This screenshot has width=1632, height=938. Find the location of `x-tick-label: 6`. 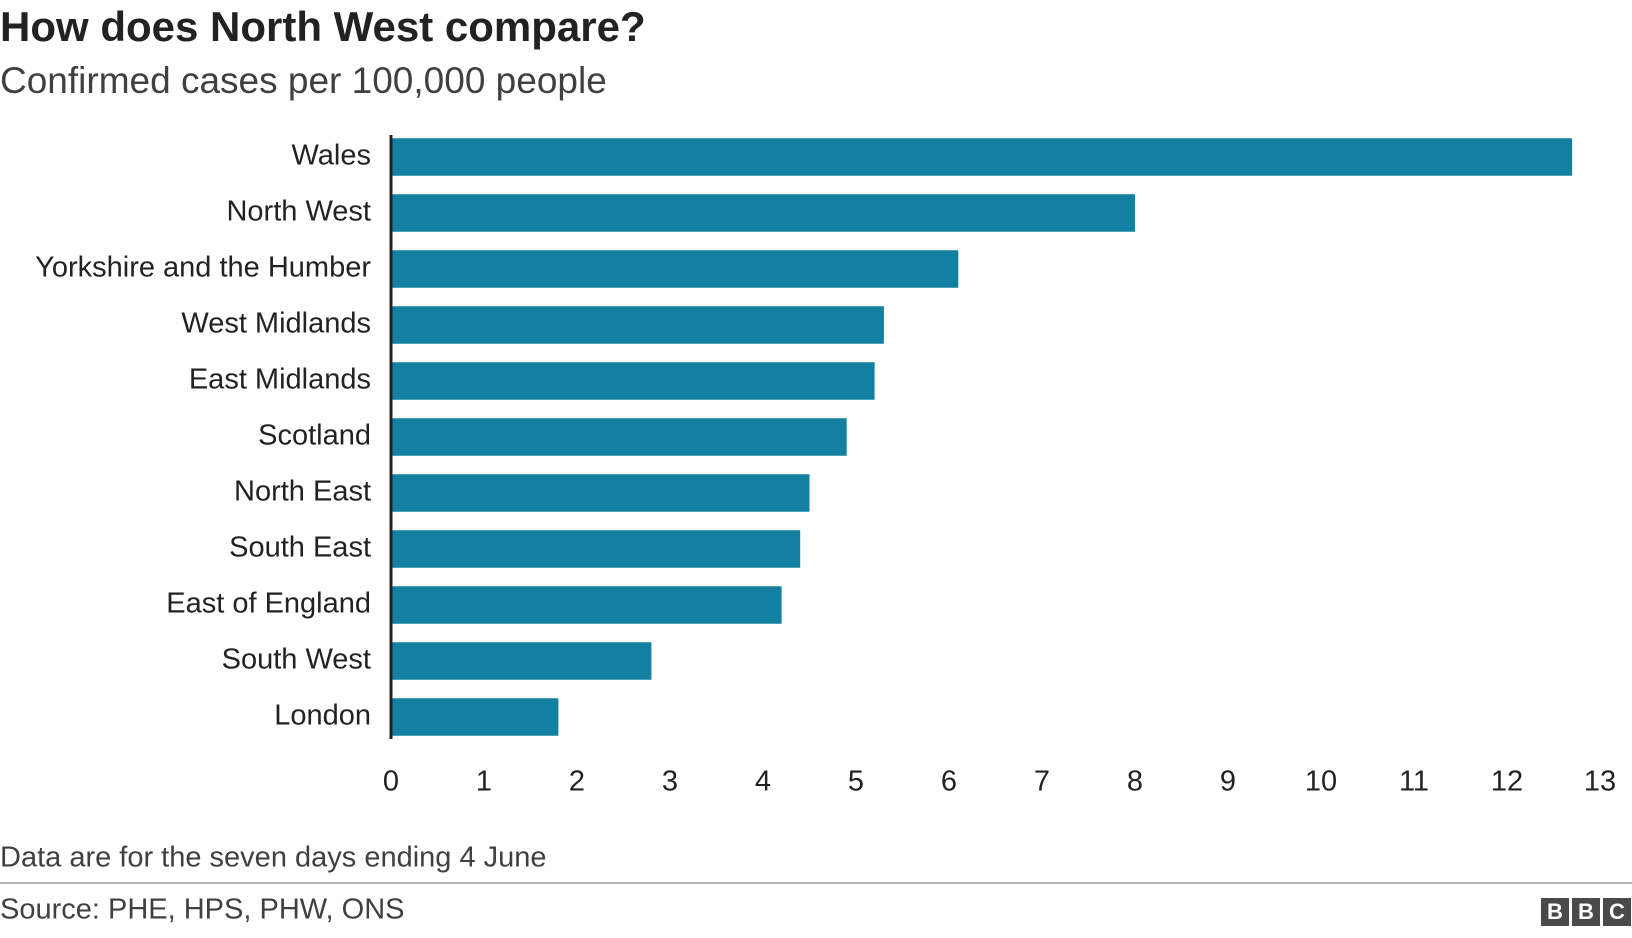

x-tick-label: 6 is located at coordinates (949, 782).